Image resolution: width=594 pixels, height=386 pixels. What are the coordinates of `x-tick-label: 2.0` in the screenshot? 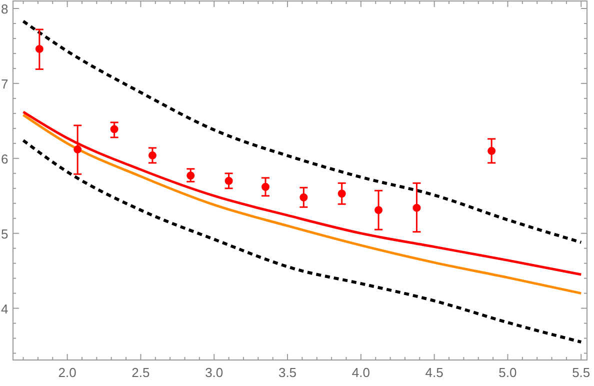 It's located at (67, 372).